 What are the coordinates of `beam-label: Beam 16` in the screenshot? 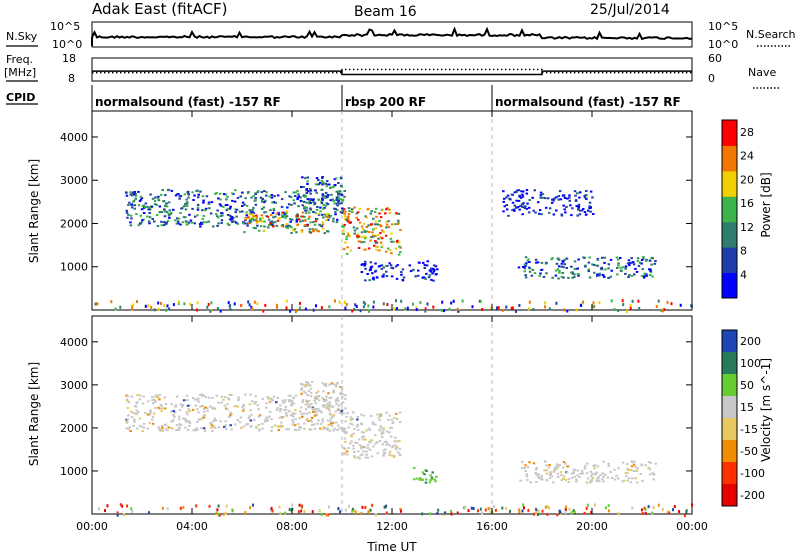 It's located at (385, 12).